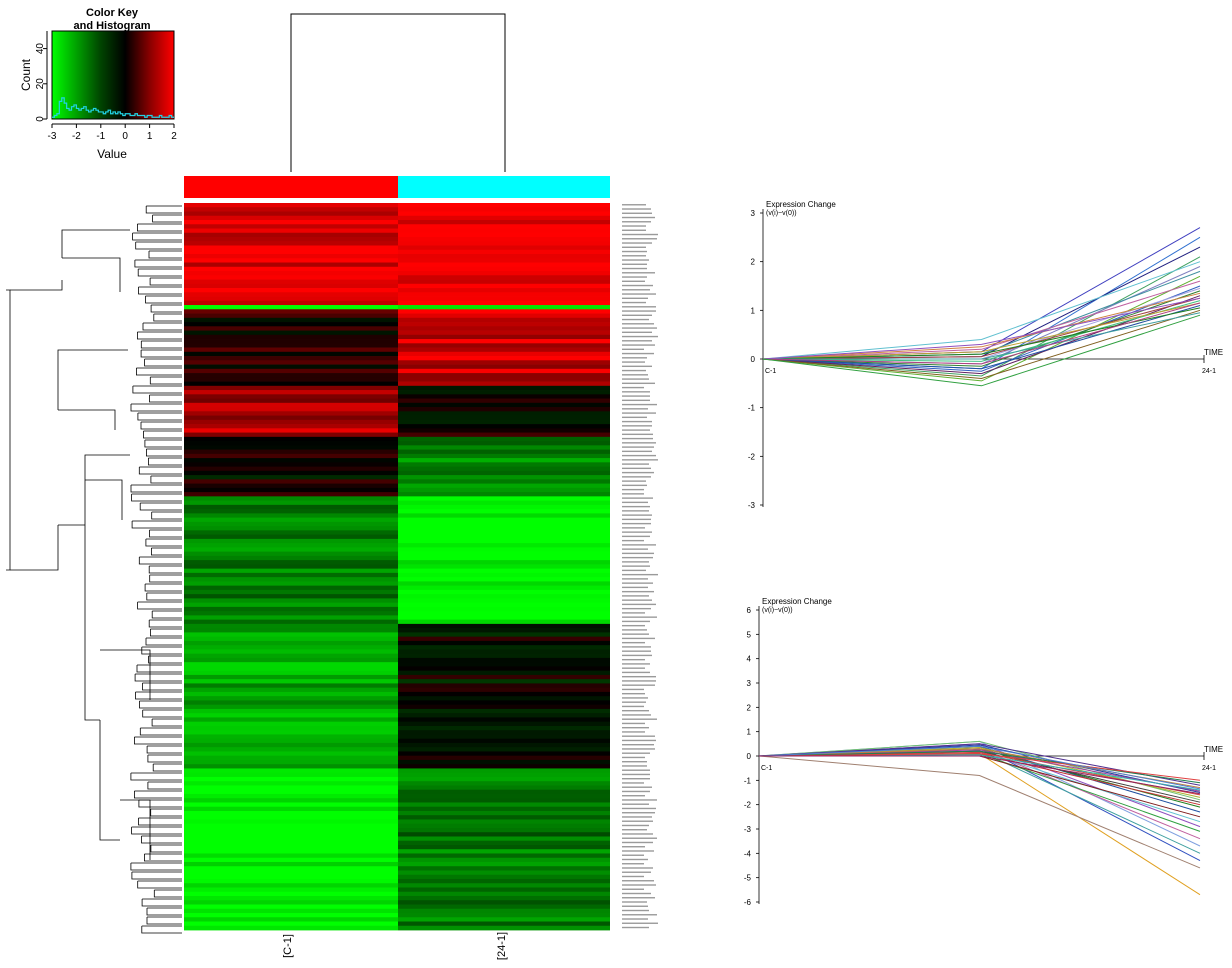  What do you see at coordinates (801, 204) in the screenshot?
I see `chart-title: Expression Change` at bounding box center [801, 204].